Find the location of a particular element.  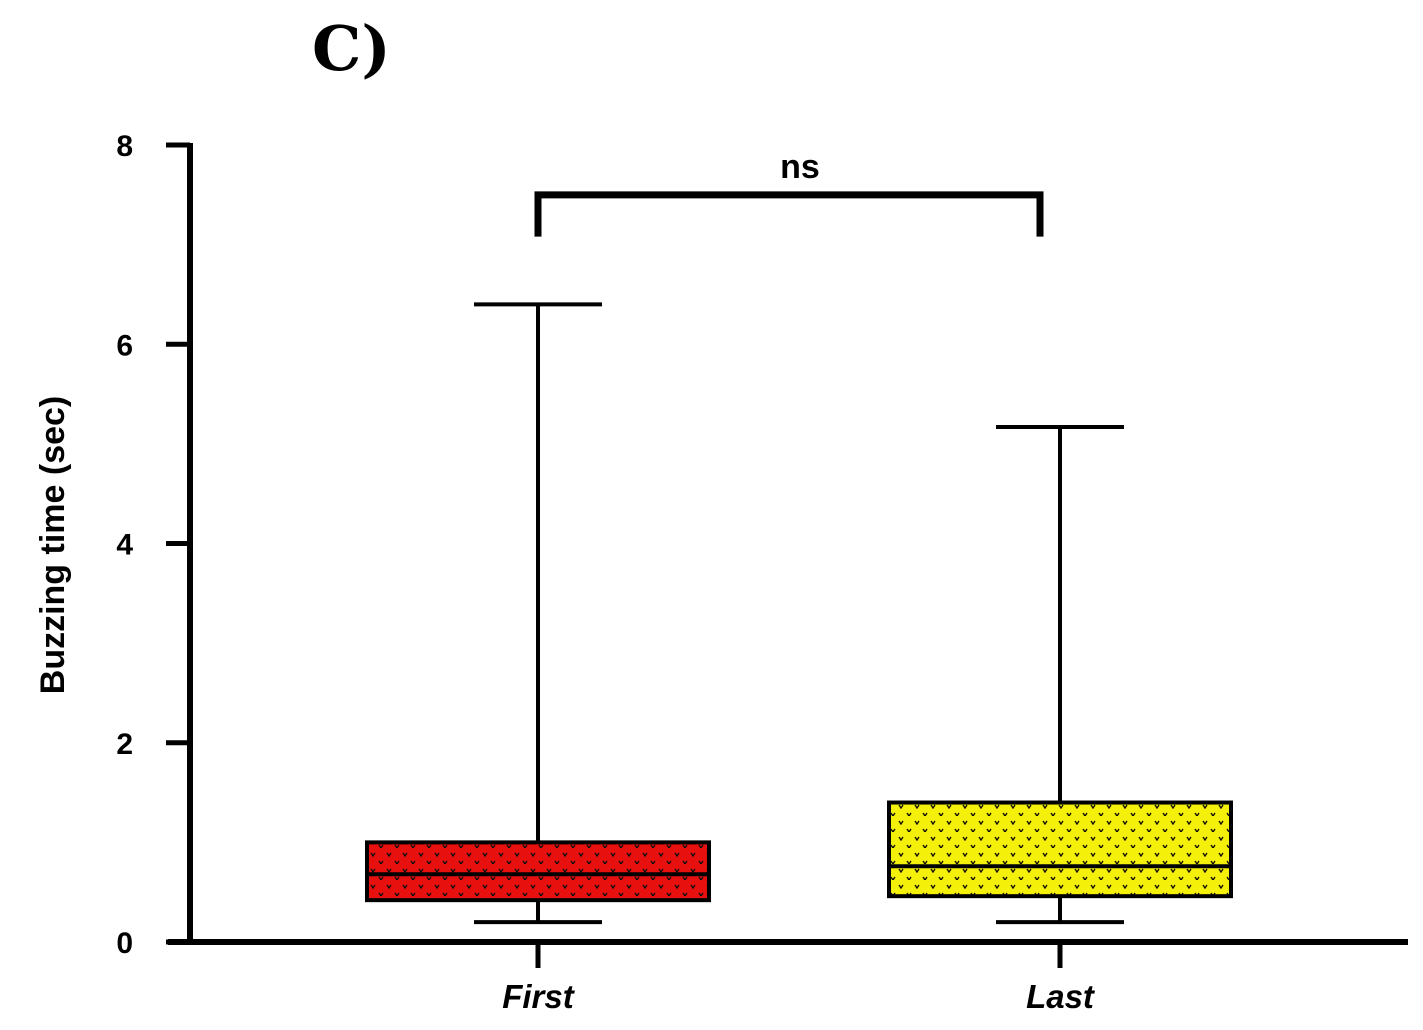

y-tick-label: 2 is located at coordinates (124, 744).